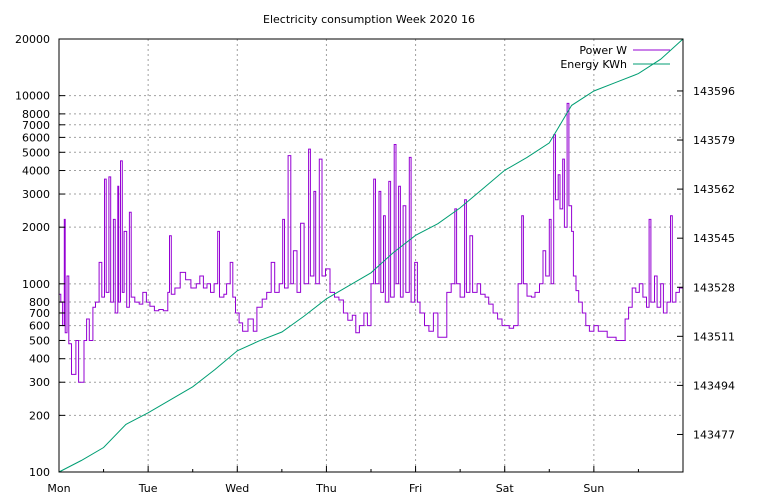  What do you see at coordinates (36, 194) in the screenshot?
I see `y-left-tick-label: 3000` at bounding box center [36, 194].